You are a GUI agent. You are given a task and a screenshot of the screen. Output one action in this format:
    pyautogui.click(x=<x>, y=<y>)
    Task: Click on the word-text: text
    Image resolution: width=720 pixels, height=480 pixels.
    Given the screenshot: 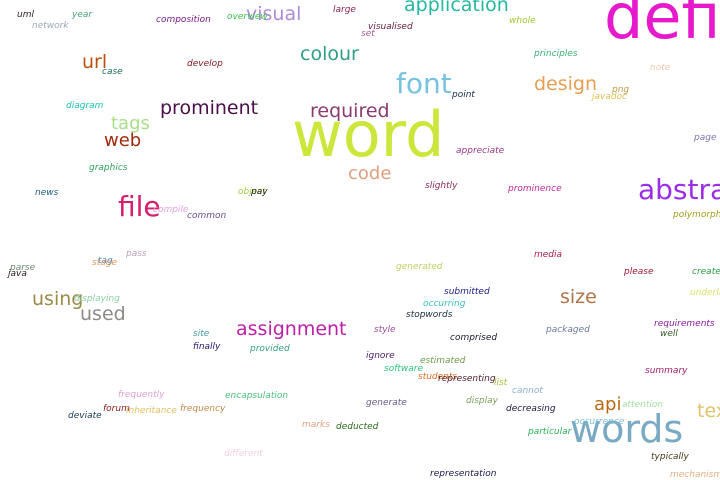 What is the action you would take?
    pyautogui.click(x=708, y=411)
    